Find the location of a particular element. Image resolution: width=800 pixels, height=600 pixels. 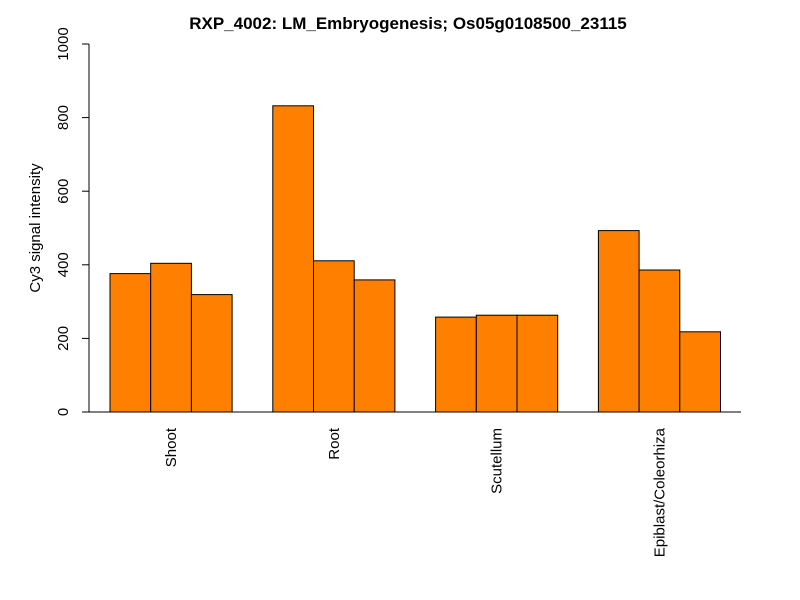

y-axis-label: Cy3 signal intensity is located at coordinates (35, 228).